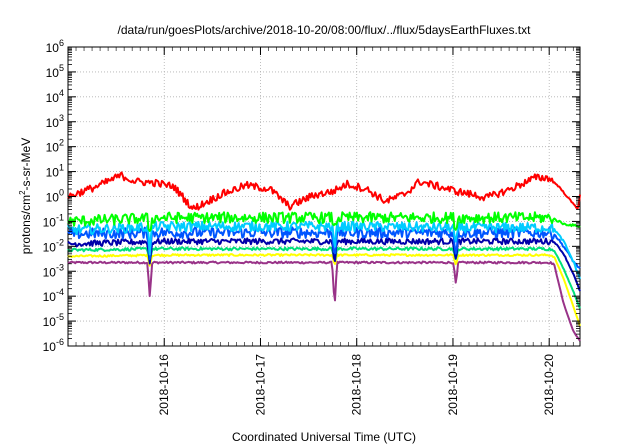 The height and width of the screenshot is (448, 640). I want to click on y-tick-label: 10⁻⁵, so click(53, 320).